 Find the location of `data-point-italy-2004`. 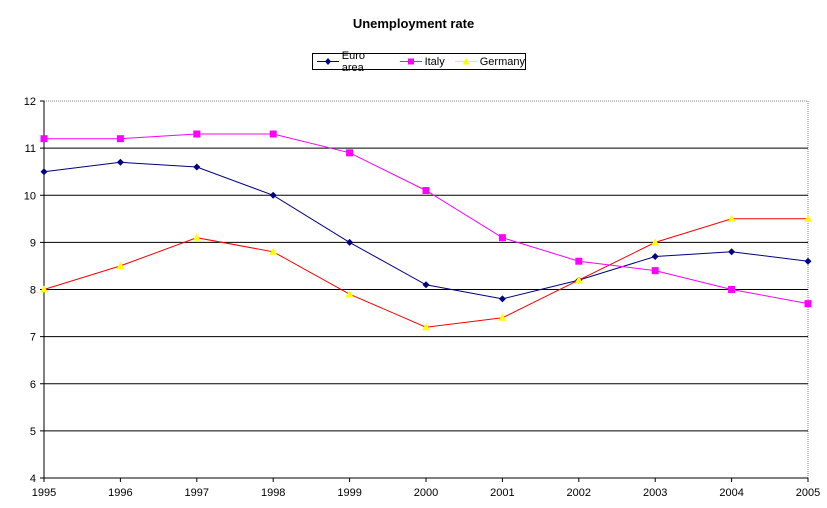

data-point-italy-2004 is located at coordinates (732, 289).